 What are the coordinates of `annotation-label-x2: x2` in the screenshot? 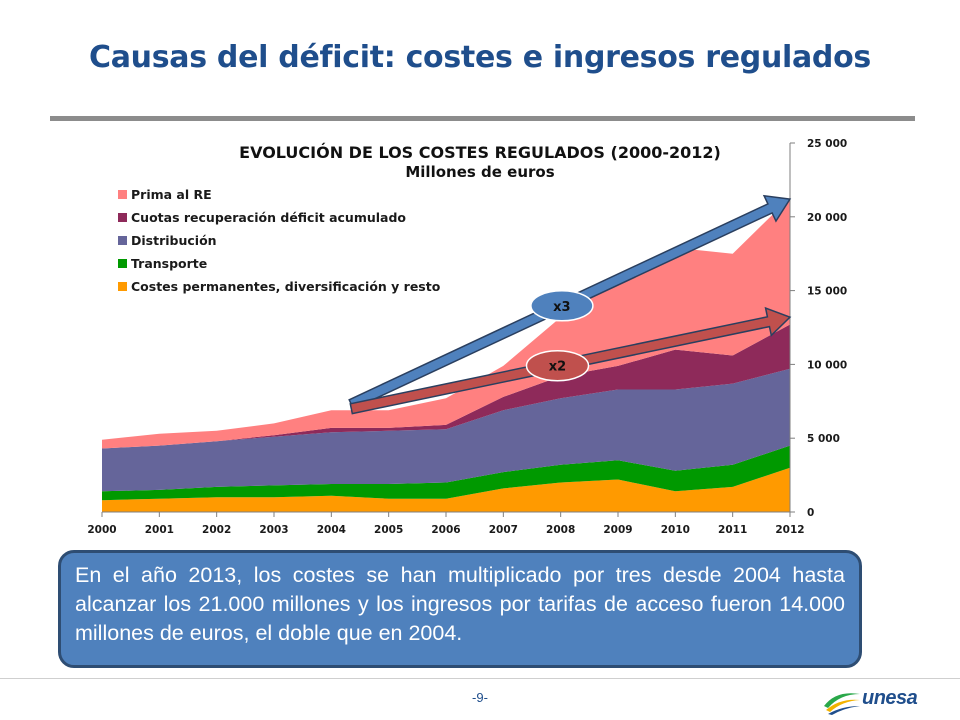 It's located at (557, 367).